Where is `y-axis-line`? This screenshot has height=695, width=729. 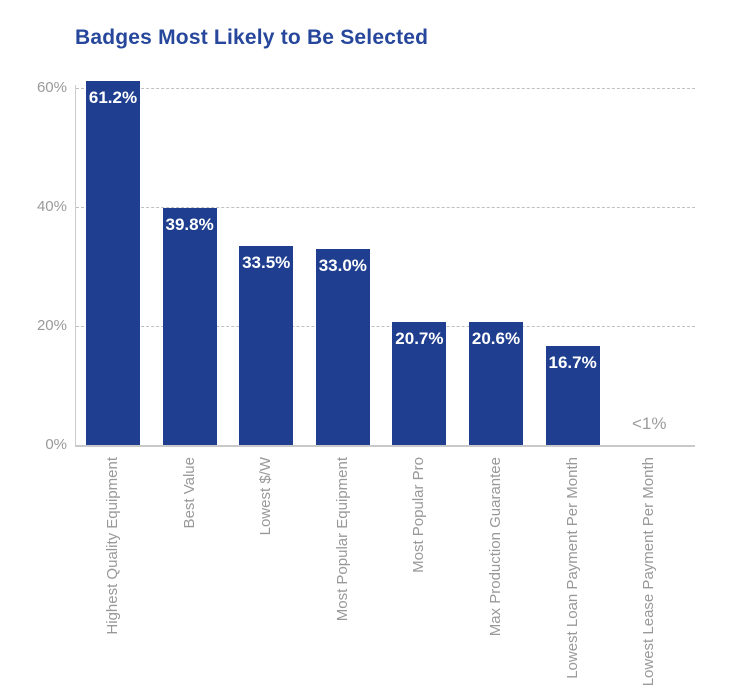 y-axis-line is located at coordinates (75, 265).